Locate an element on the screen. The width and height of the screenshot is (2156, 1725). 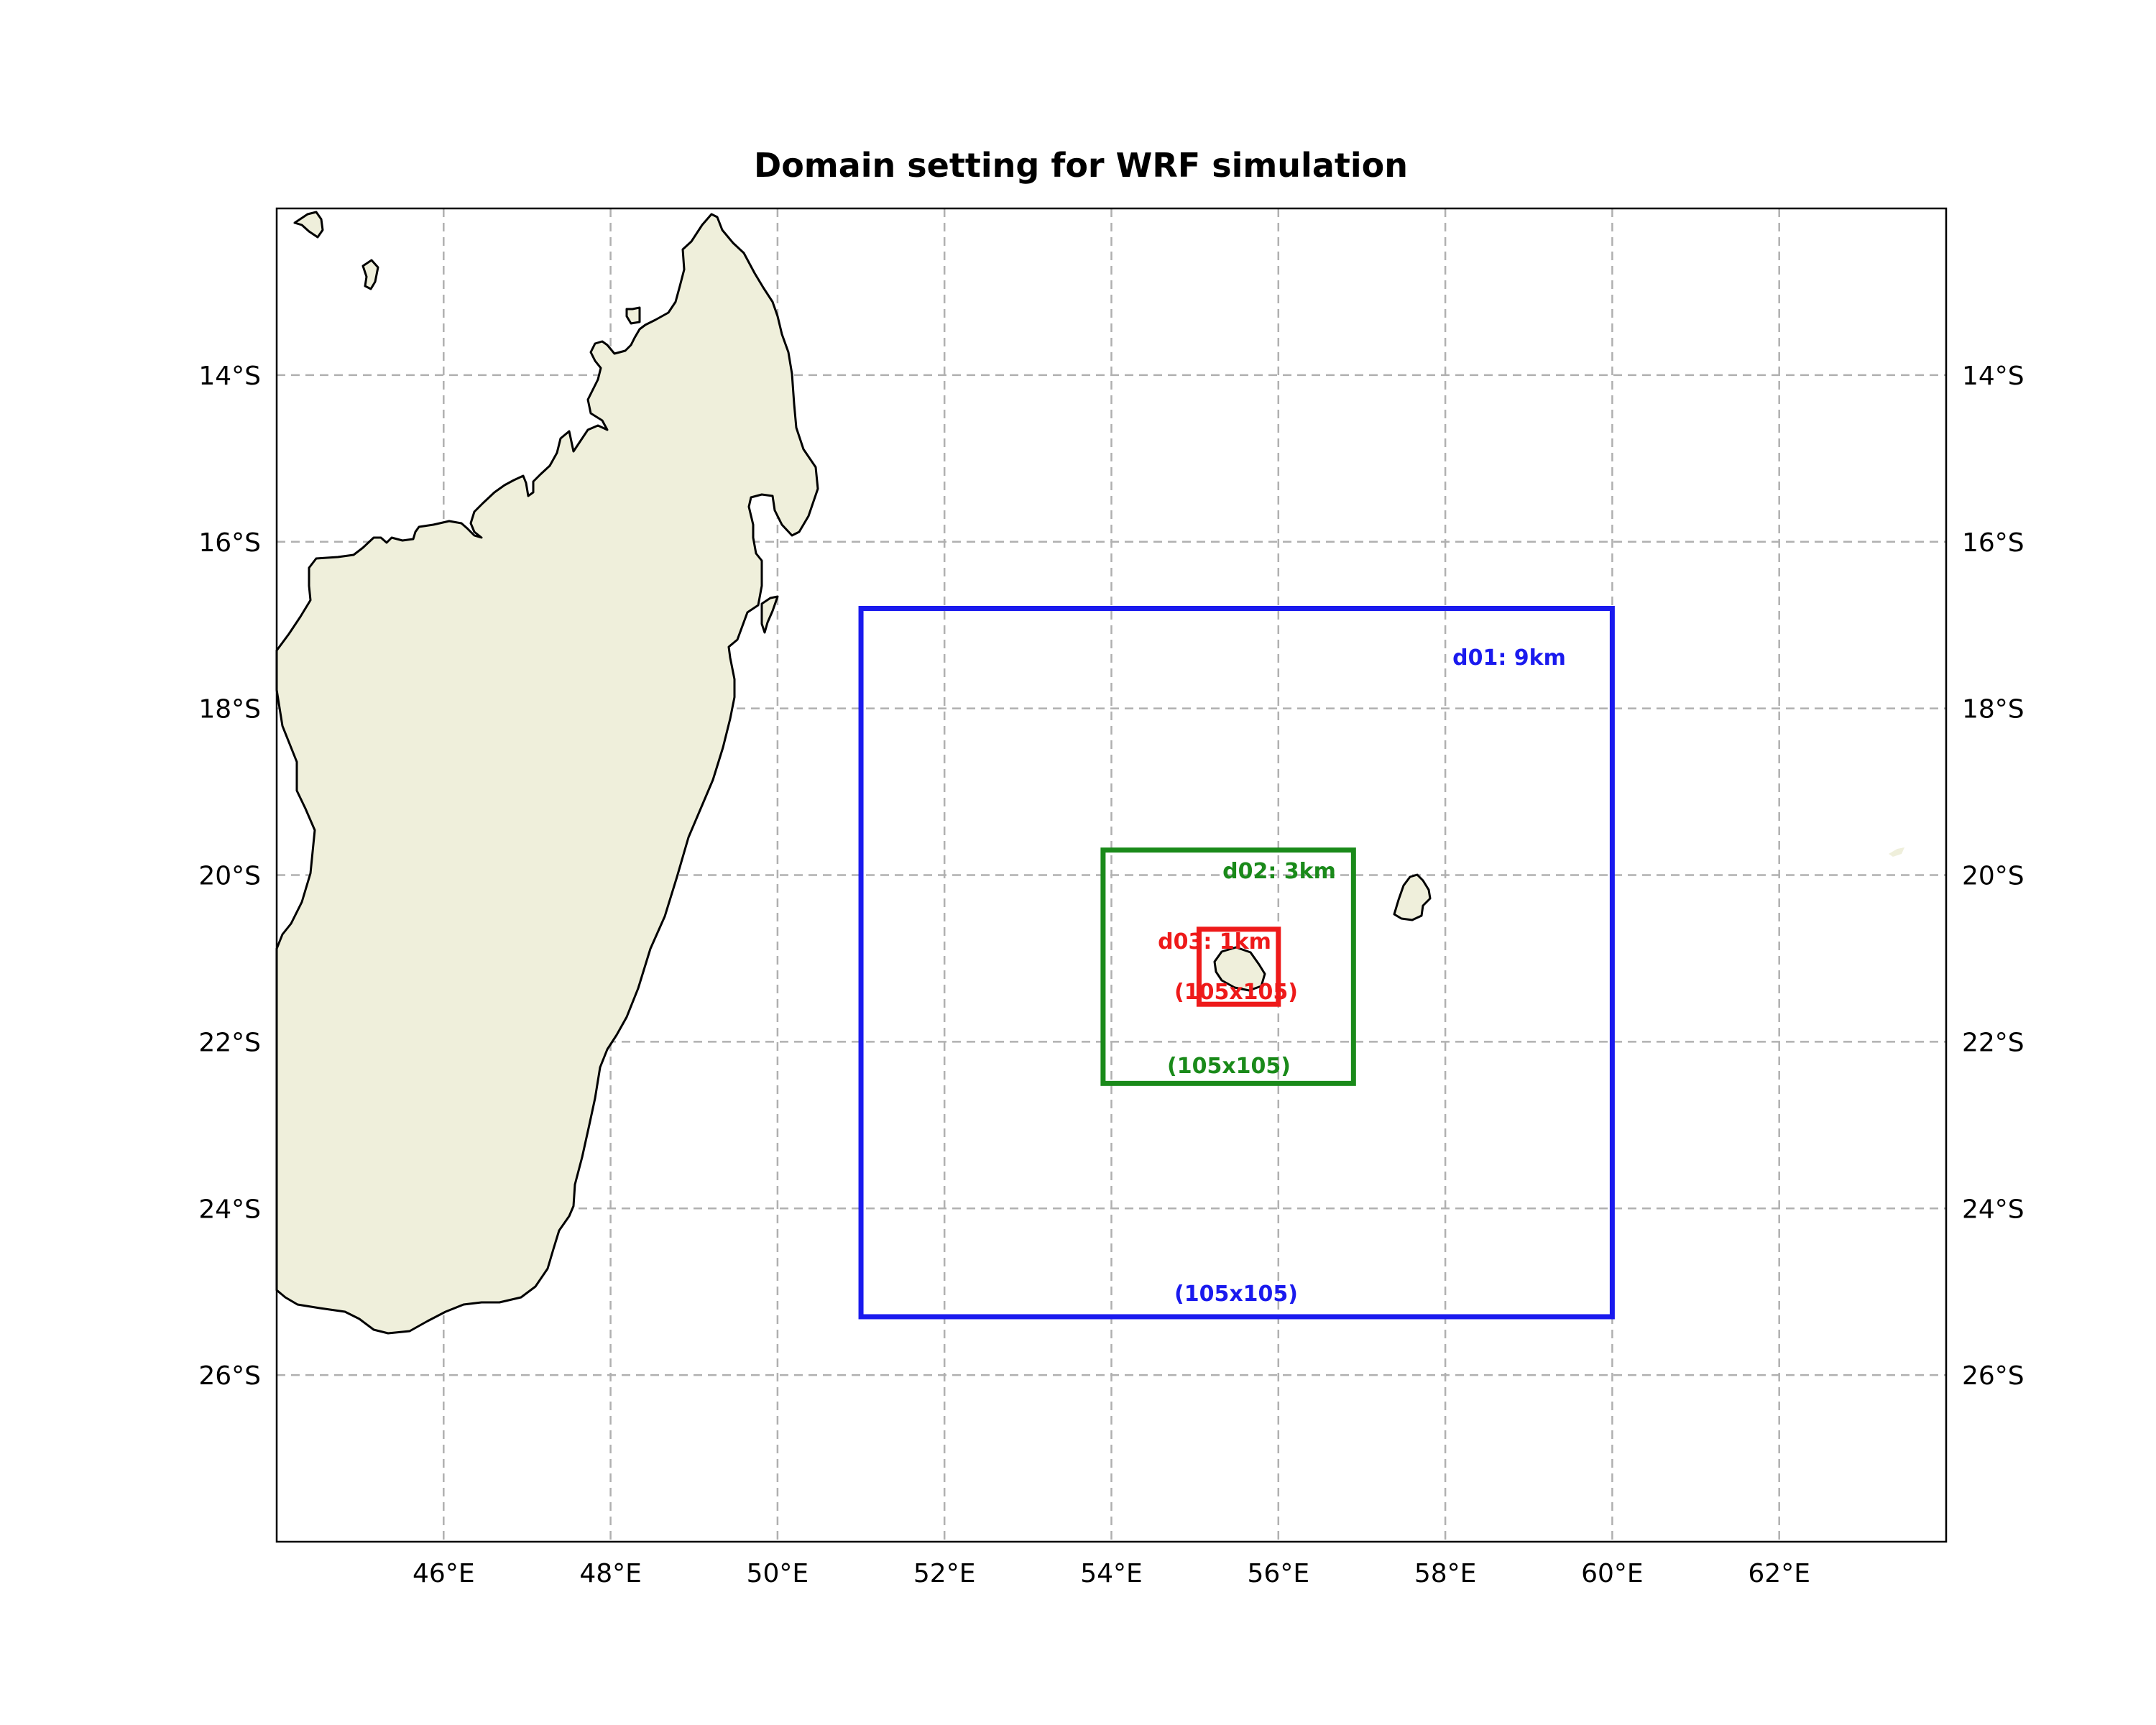
lat-tick-label-left: 24°S is located at coordinates (229, 1209).